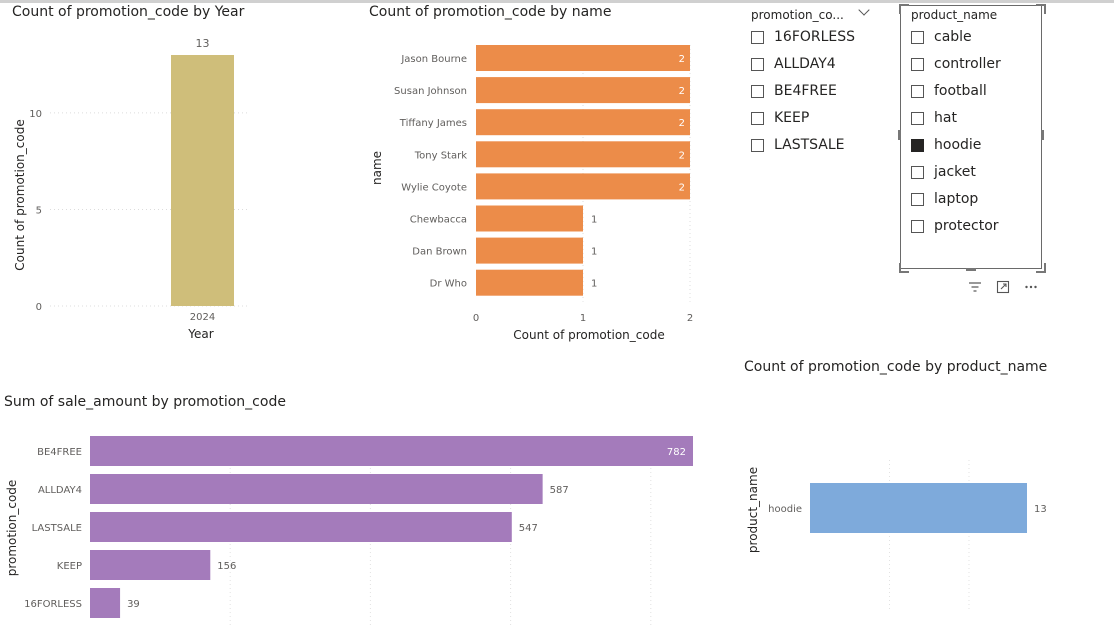 The width and height of the screenshot is (1114, 637). Describe the element at coordinates (57, 528) in the screenshot. I see `category-label: LASTSALE` at that location.